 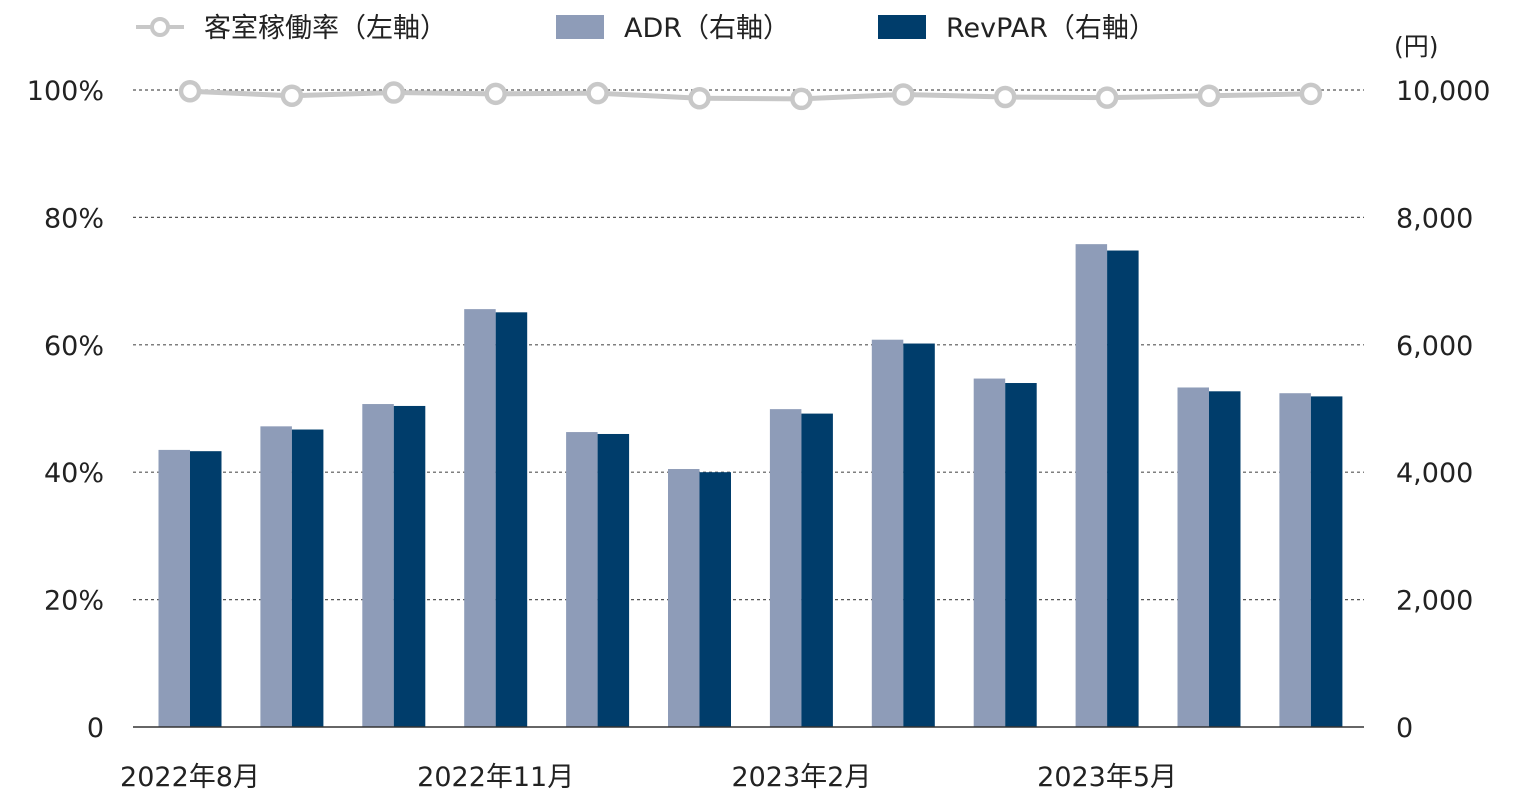 What do you see at coordinates (902, 27) in the screenshot?
I see `legend-swatch-revpar` at bounding box center [902, 27].